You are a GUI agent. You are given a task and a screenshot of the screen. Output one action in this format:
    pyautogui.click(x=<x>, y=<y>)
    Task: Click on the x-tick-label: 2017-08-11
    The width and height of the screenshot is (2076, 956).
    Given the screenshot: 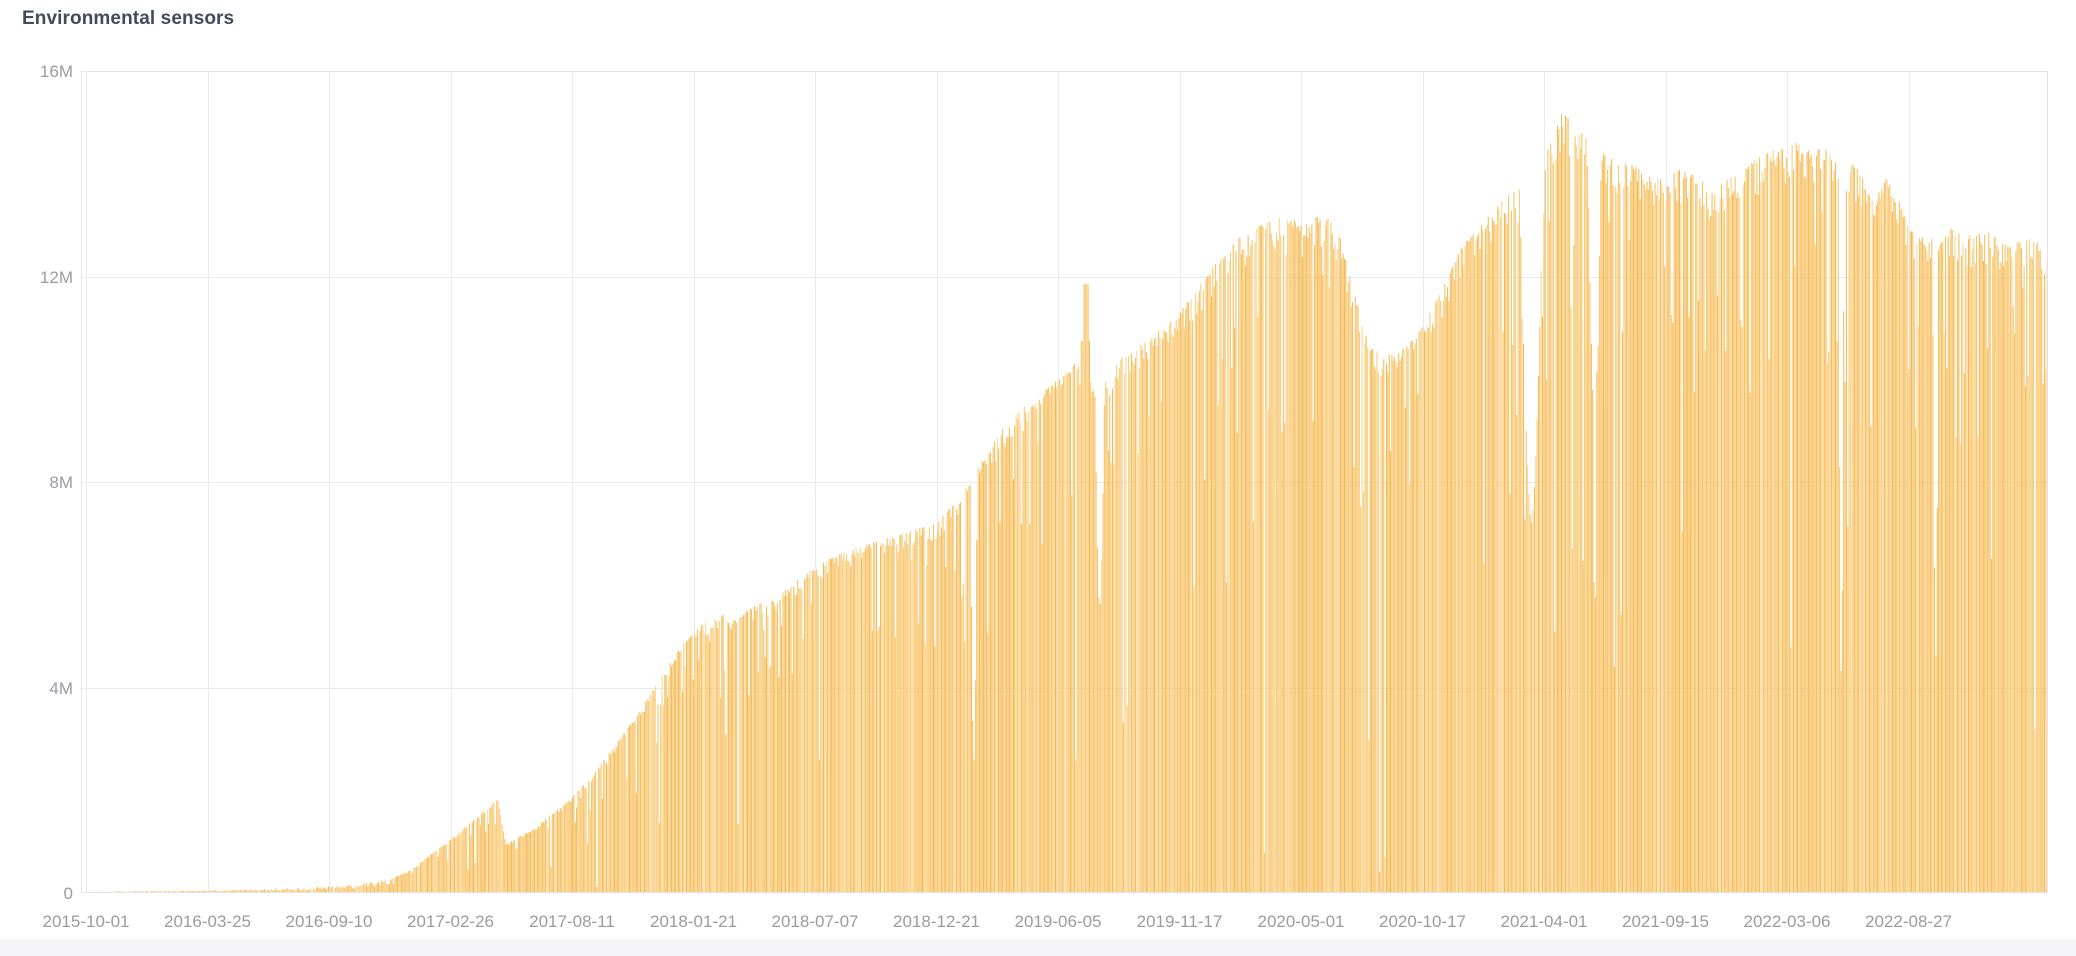 What is the action you would take?
    pyautogui.click(x=572, y=921)
    